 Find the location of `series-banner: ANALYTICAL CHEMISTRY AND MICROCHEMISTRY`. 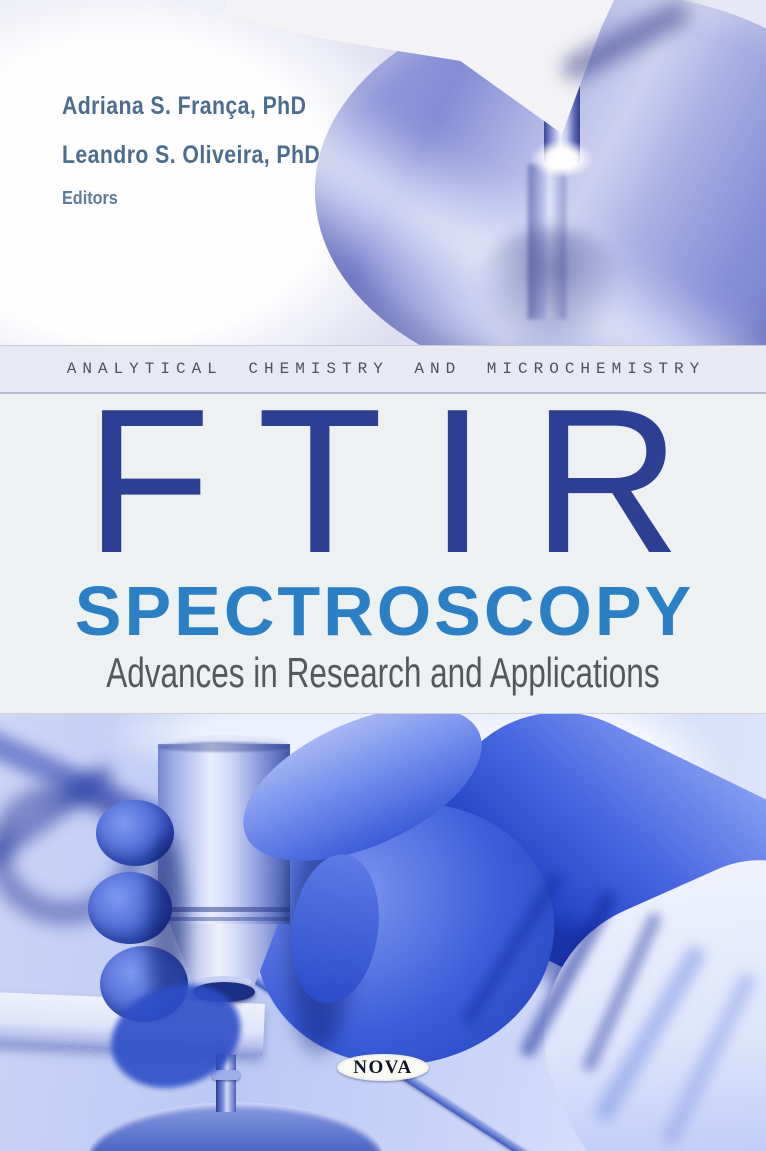

series-banner: ANALYTICAL CHEMISTRY AND MICROCHEMISTRY is located at coordinates (383, 370).